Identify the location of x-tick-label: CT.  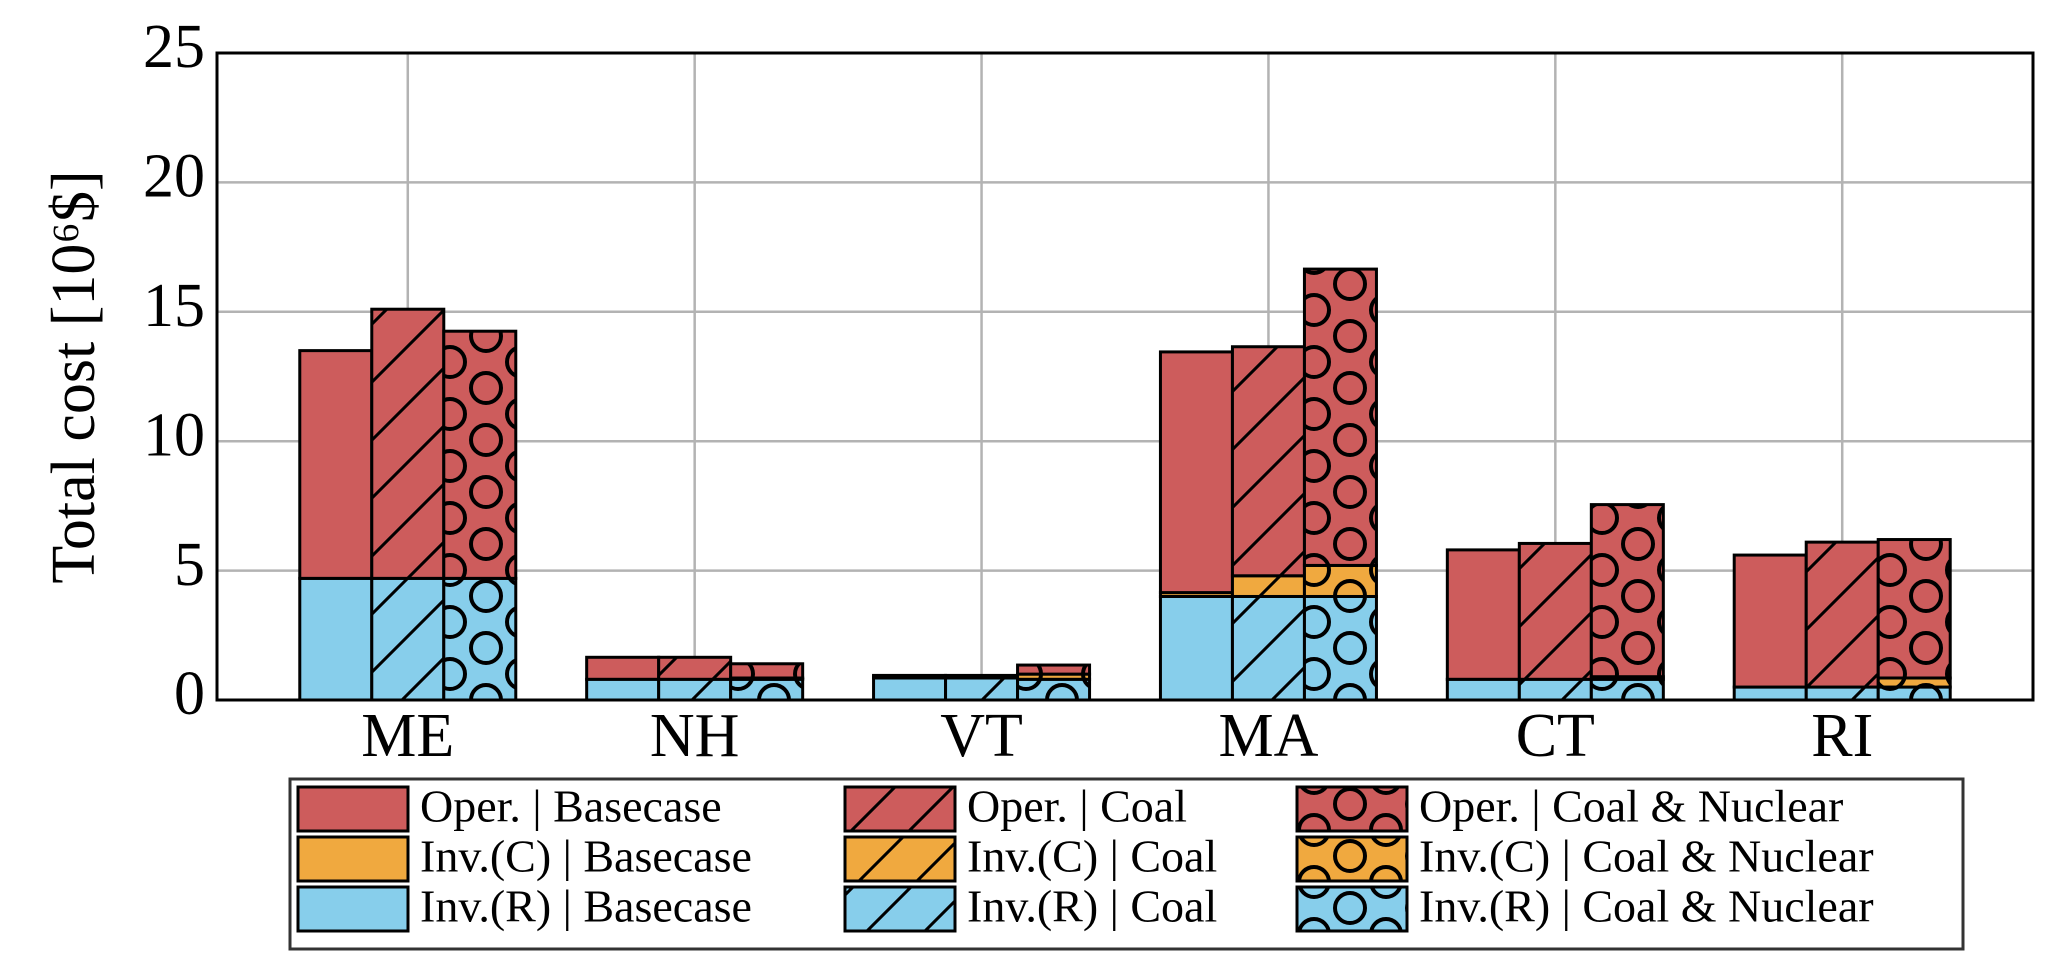
(1555, 736).